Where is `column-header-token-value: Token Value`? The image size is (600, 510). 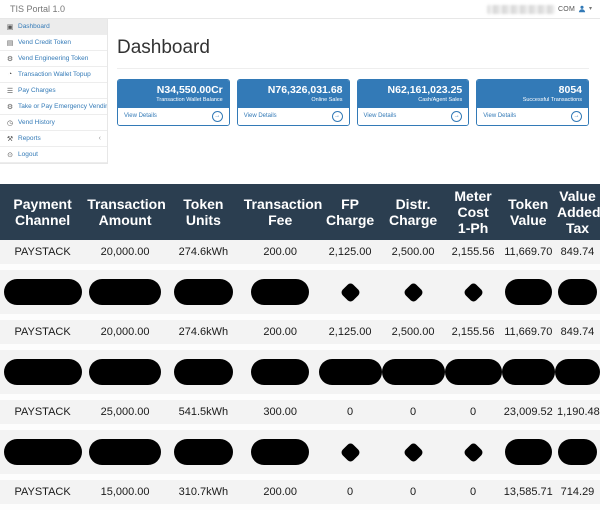 column-header-token-value: Token Value is located at coordinates (528, 212).